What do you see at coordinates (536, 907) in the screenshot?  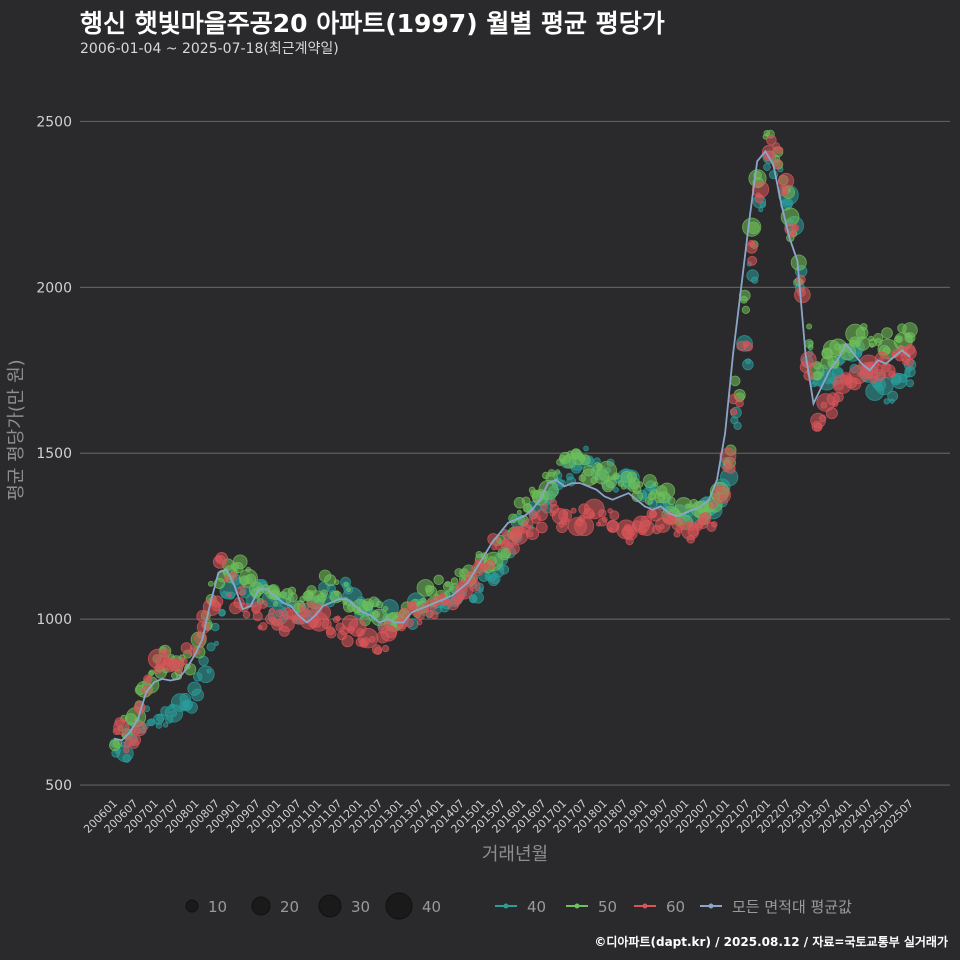 I see `legend-label-0: 40` at bounding box center [536, 907].